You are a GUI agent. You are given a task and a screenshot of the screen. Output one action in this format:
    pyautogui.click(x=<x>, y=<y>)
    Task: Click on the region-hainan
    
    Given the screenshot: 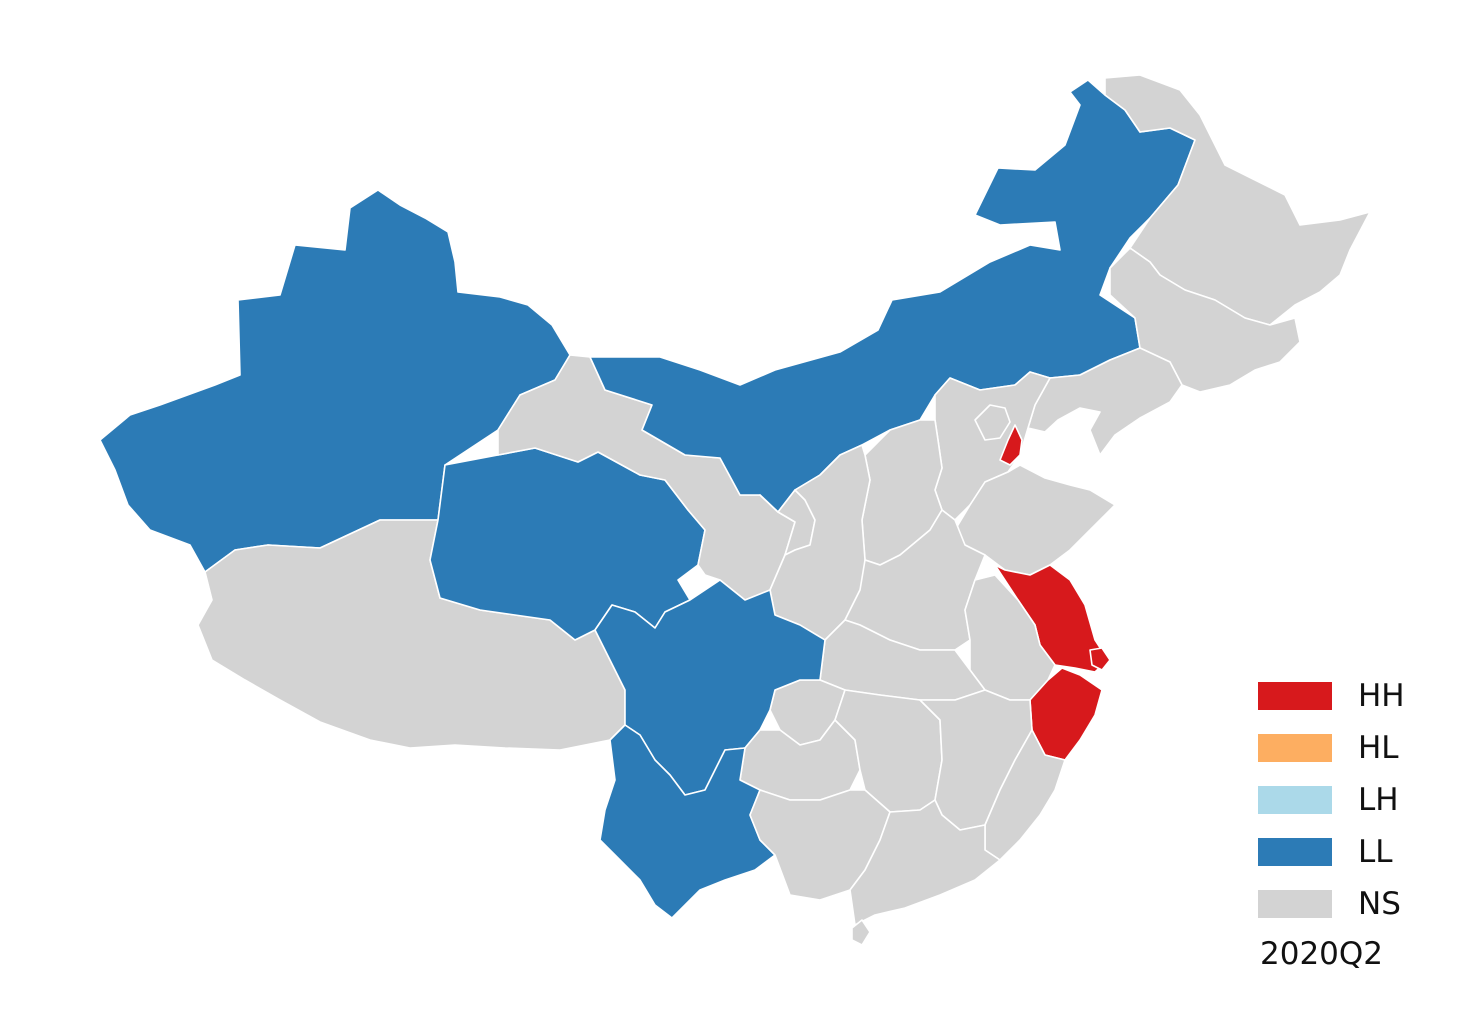 What is the action you would take?
    pyautogui.click(x=861, y=932)
    